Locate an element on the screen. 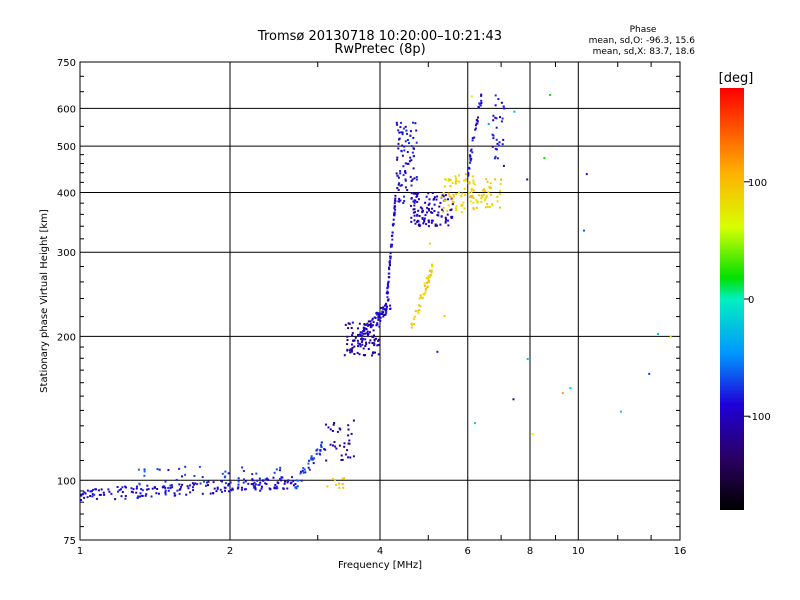  x-tick-label: 4 is located at coordinates (380, 551).